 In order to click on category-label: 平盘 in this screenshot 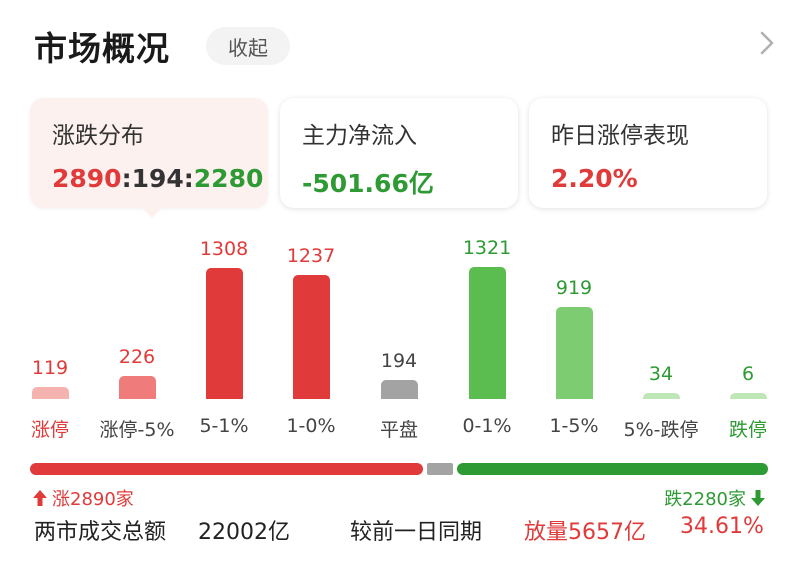, I will do `click(398, 430)`.